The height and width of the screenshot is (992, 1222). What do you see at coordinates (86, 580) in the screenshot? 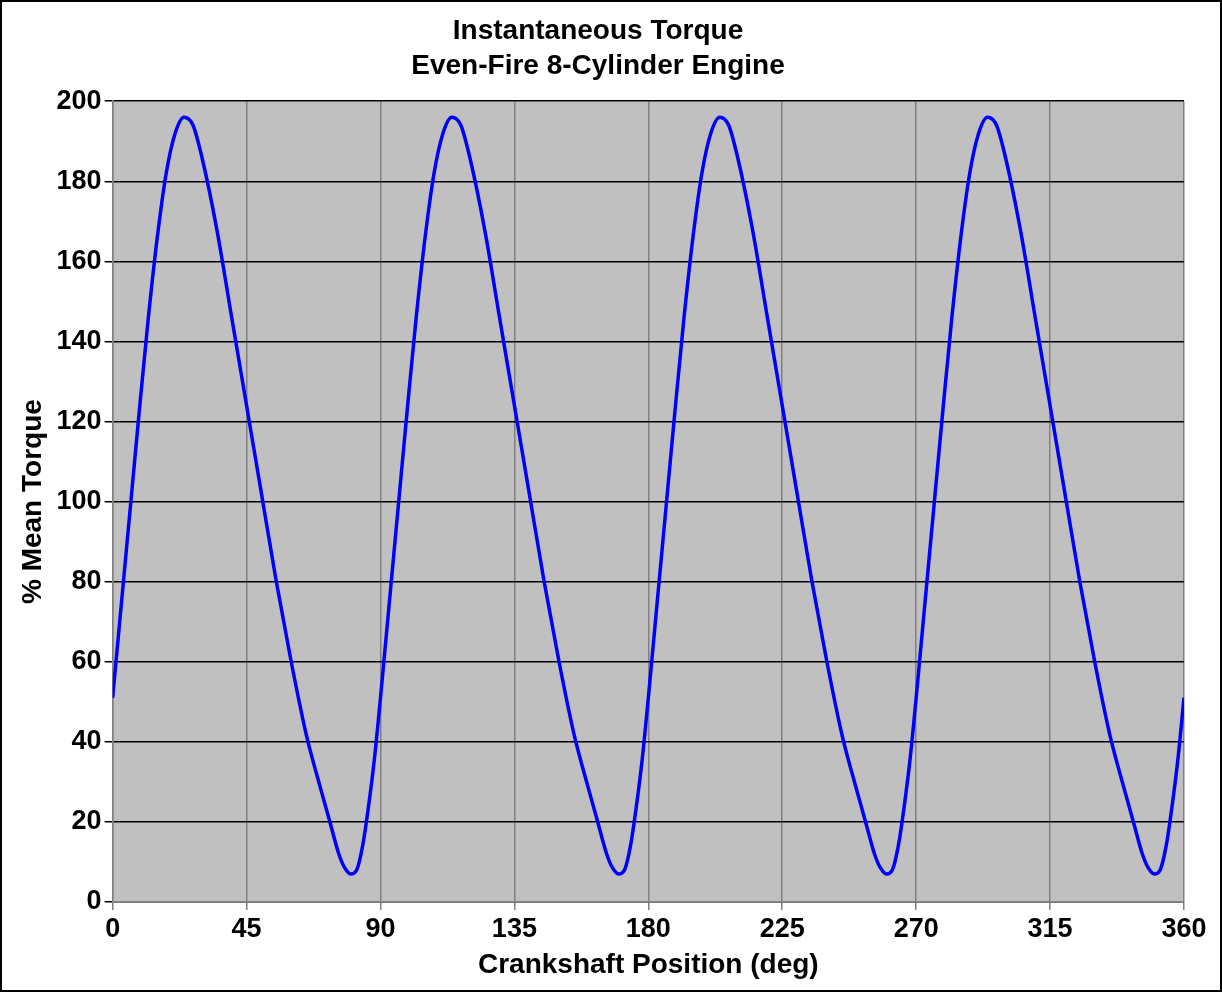
I see `y-tick-label: 80` at bounding box center [86, 580].